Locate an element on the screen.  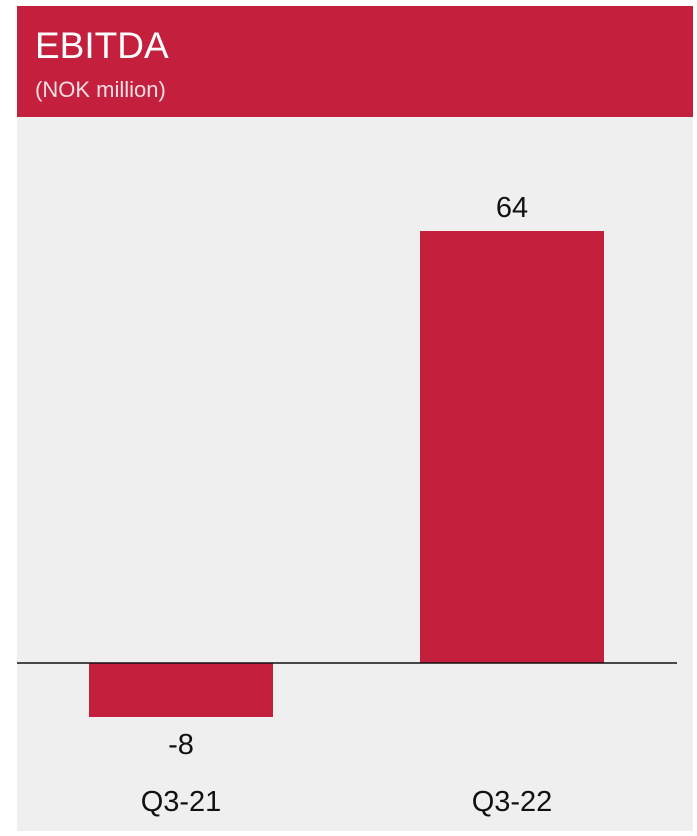
chart-header: EBITDA (NOK million) is located at coordinates (355, 61).